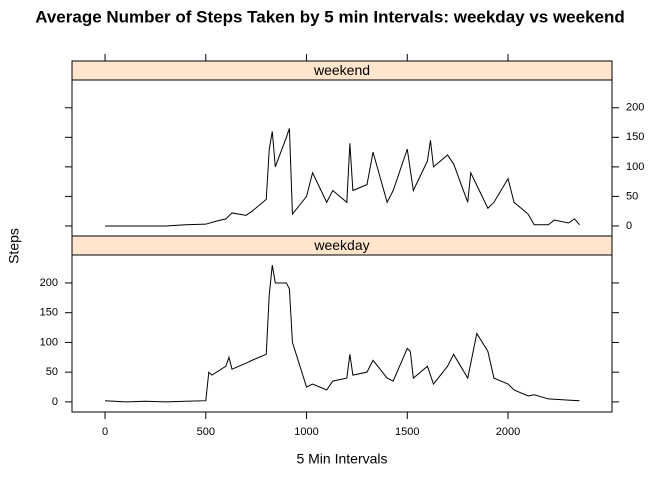 The width and height of the screenshot is (672, 480). What do you see at coordinates (105, 432) in the screenshot?
I see `x-tick-label: 0` at bounding box center [105, 432].